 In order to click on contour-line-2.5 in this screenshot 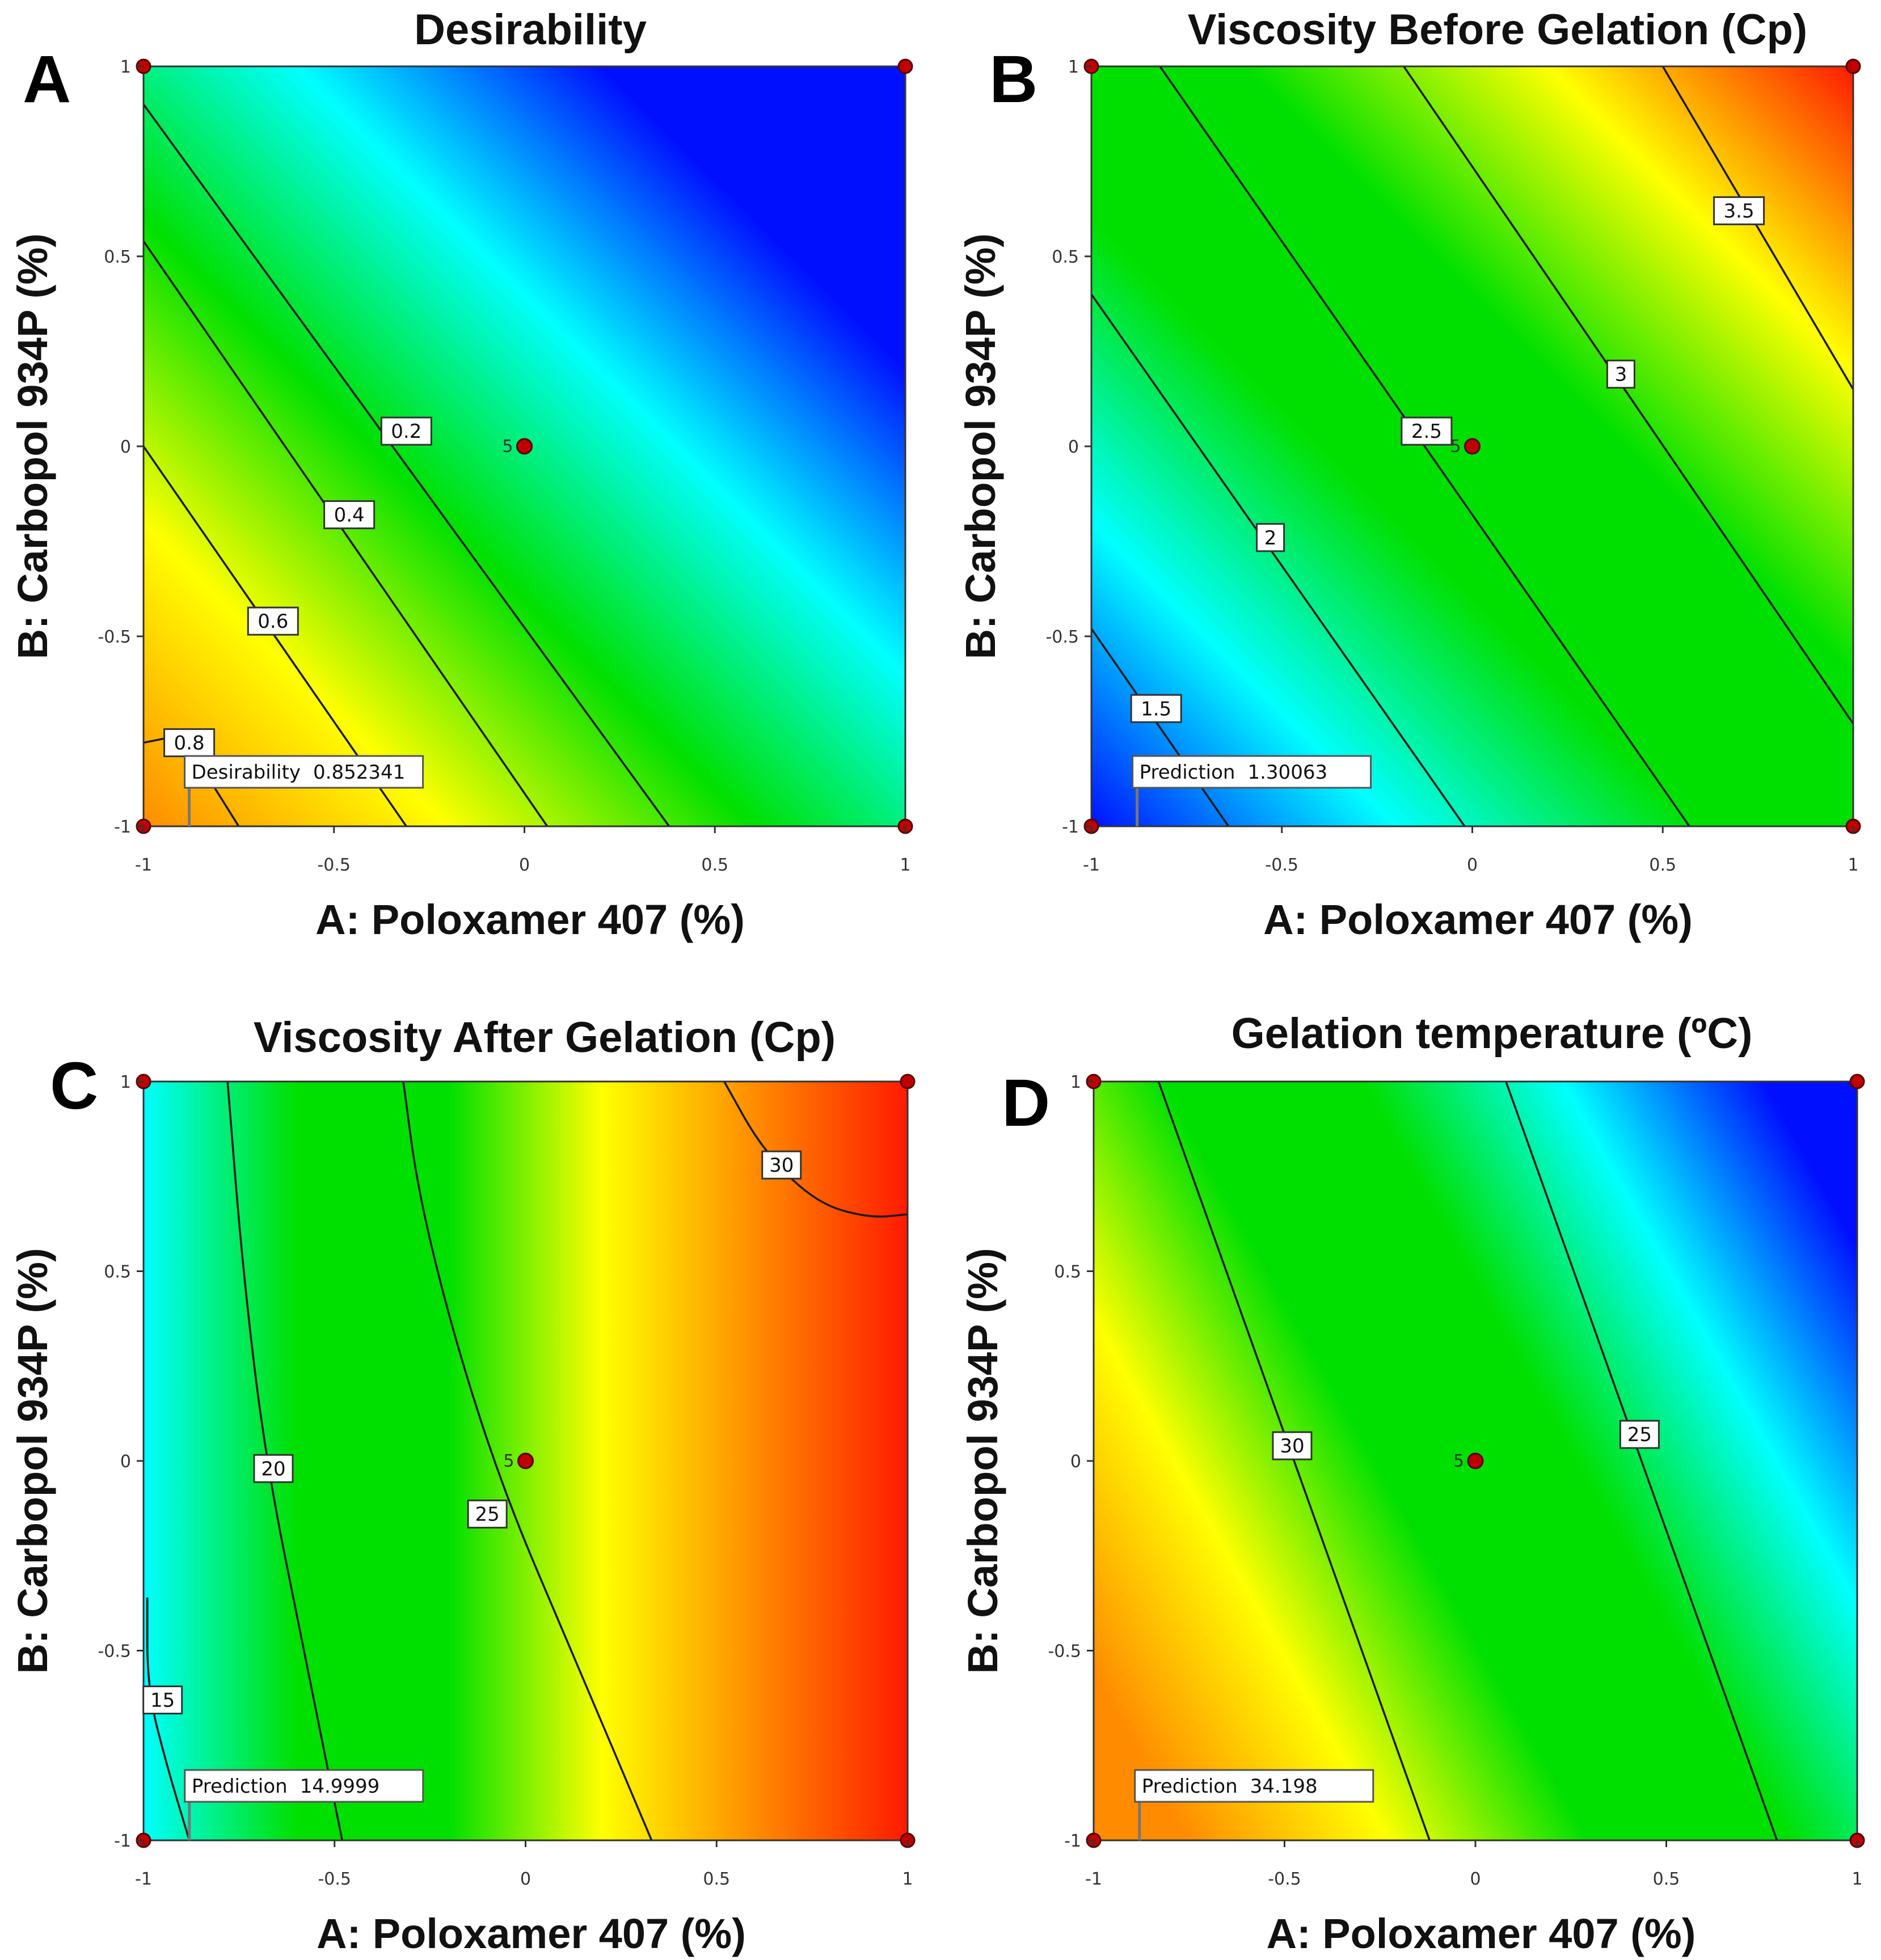, I will do `click(1424, 446)`.